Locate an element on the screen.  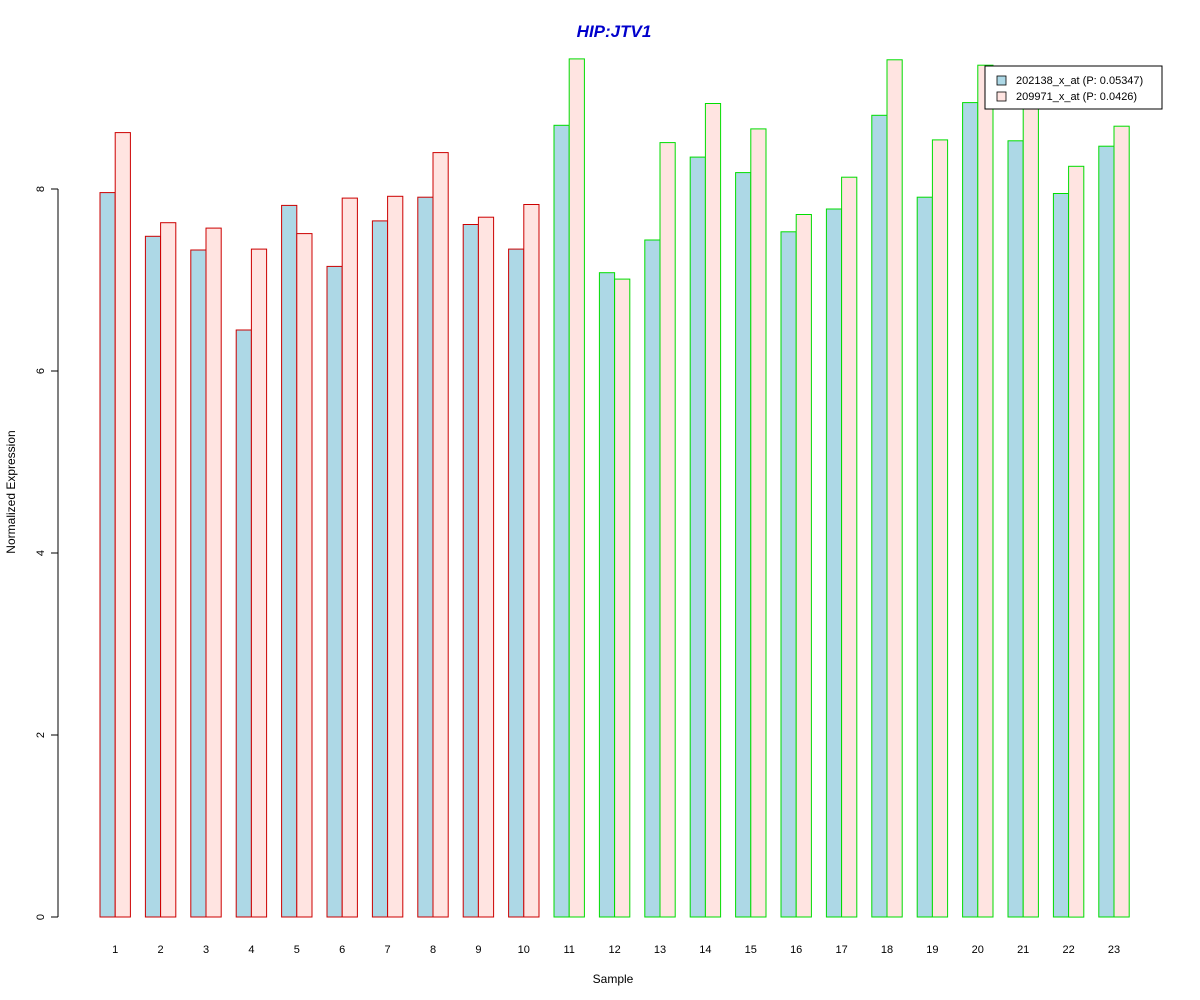
y-tick-label: 0 is located at coordinates (41, 917).